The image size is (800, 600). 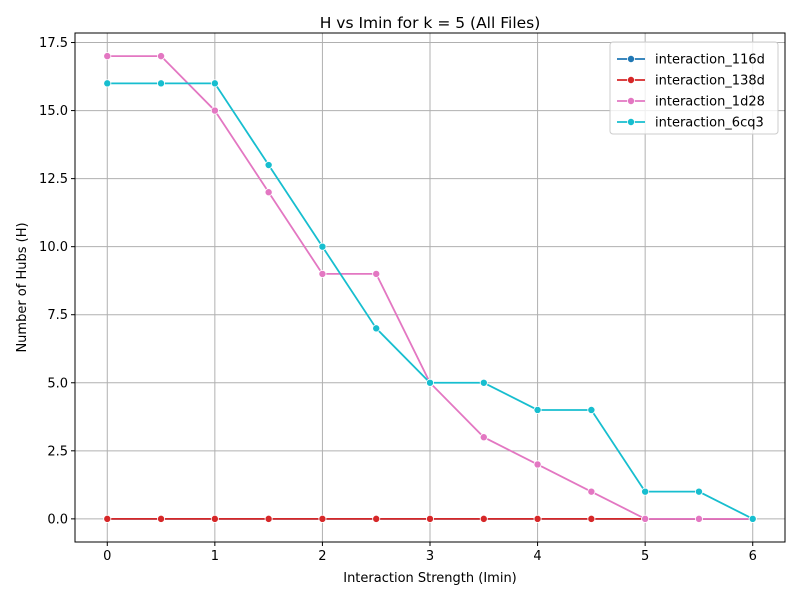 I want to click on y-tick-label: 7.5, so click(x=57, y=315).